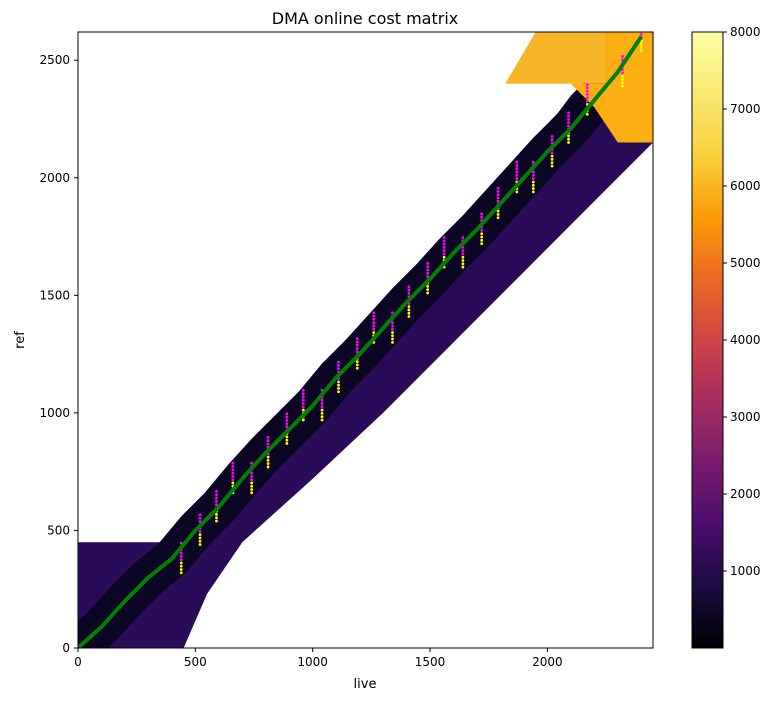 This screenshot has height=705, width=782. Describe the element at coordinates (556, 58) in the screenshot. I see `band-high-cost-upper` at that location.